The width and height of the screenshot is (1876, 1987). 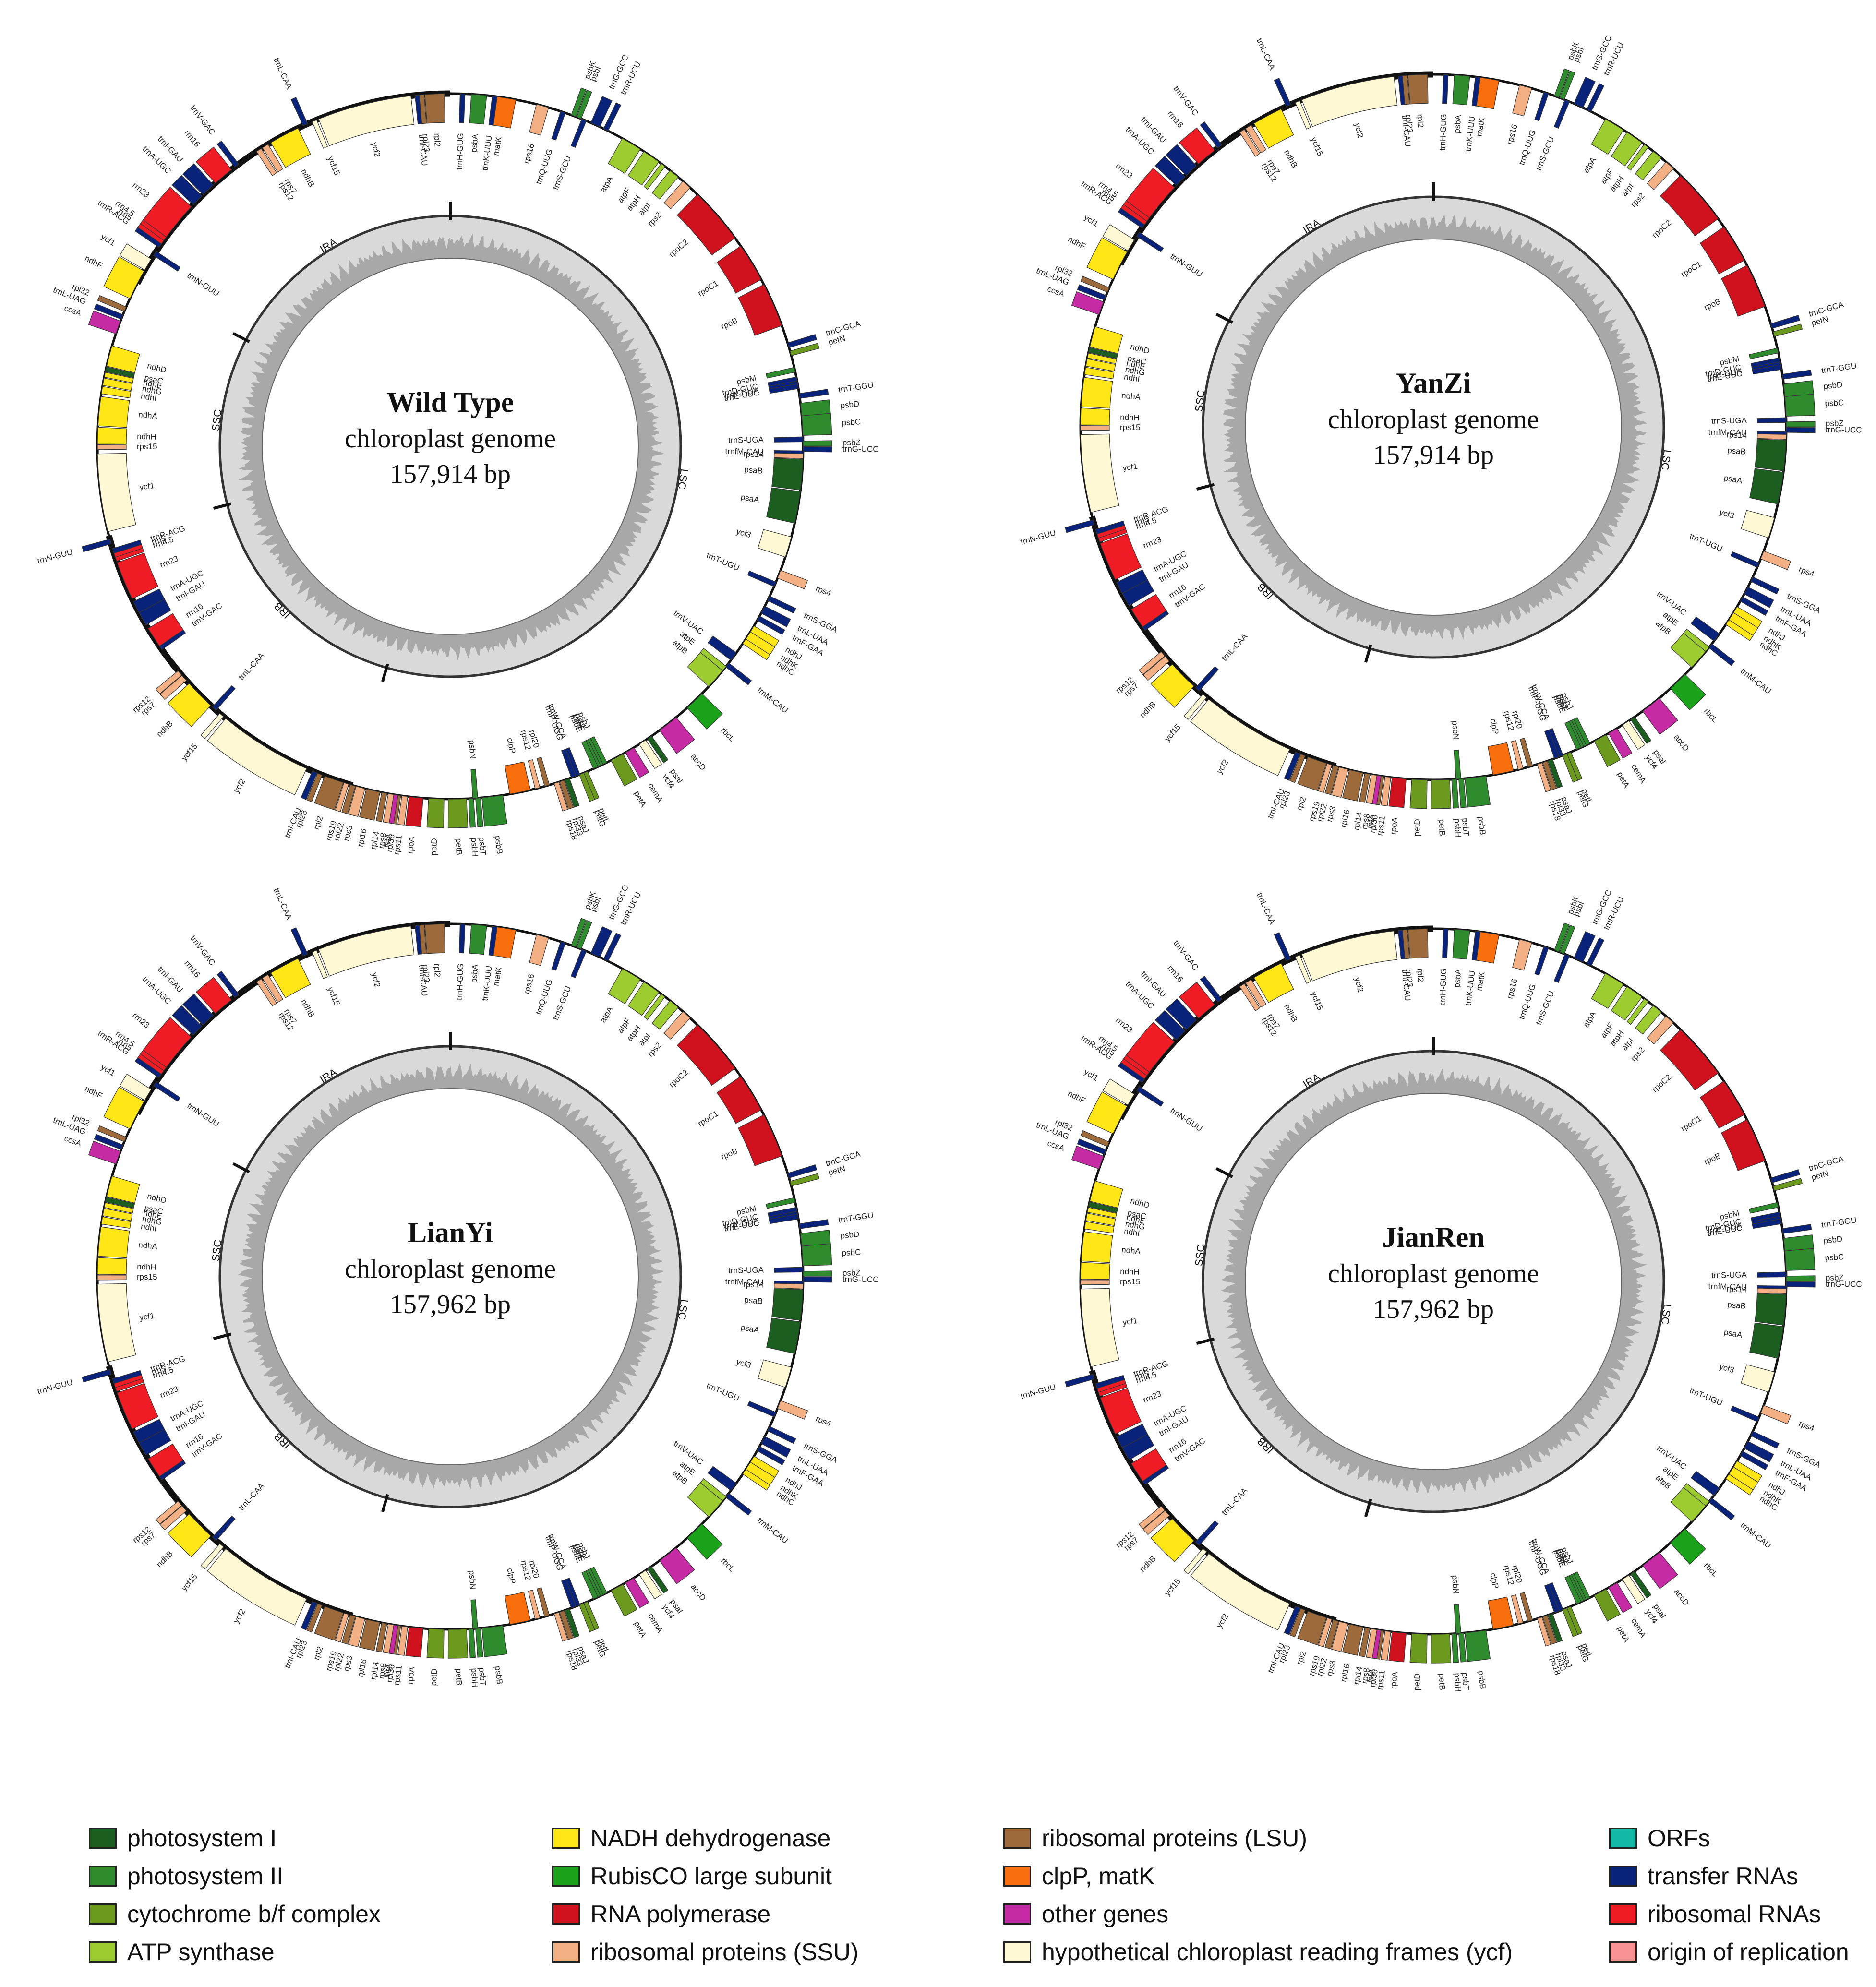 What do you see at coordinates (771, 1456) in the screenshot?
I see `gene-block-trnf-gaa` at bounding box center [771, 1456].